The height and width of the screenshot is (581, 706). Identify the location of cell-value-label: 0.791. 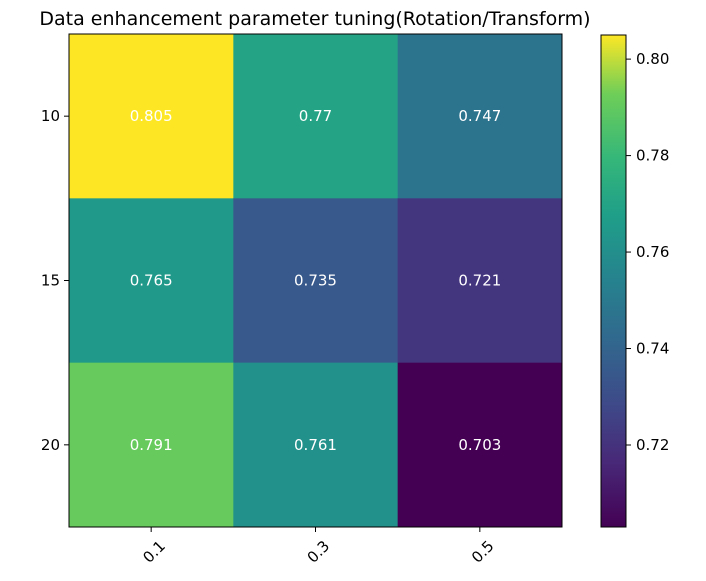
(151, 445).